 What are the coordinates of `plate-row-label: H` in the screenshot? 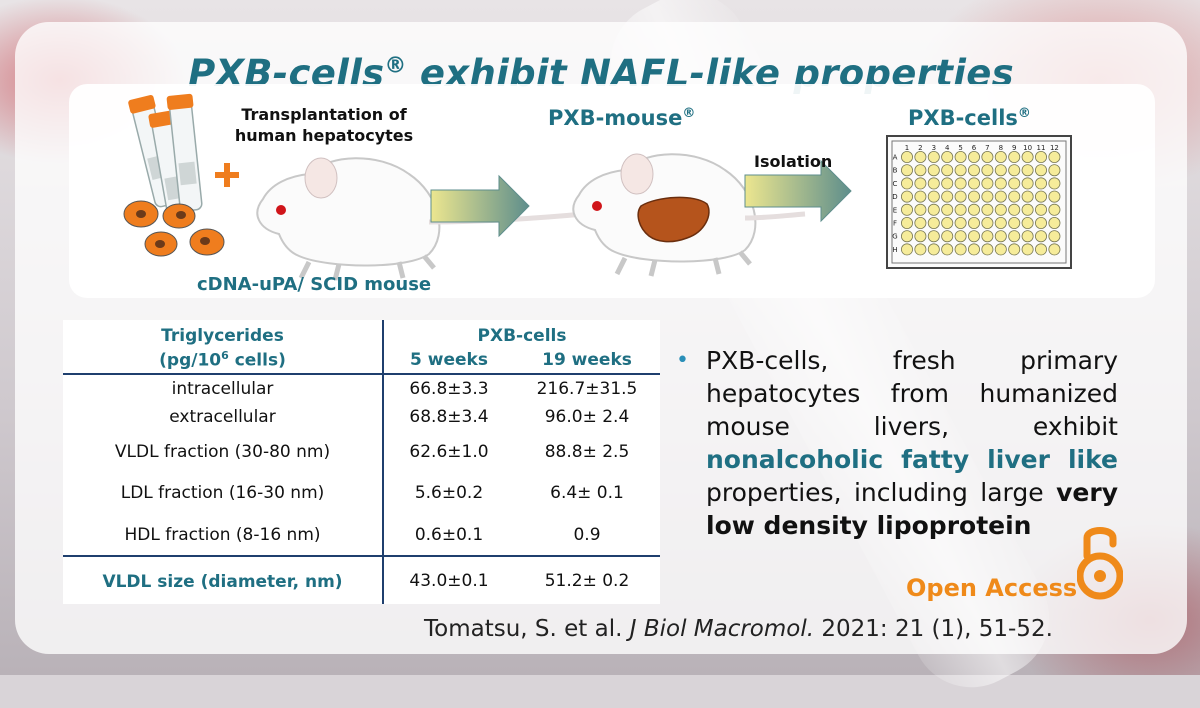 It's located at (894, 250).